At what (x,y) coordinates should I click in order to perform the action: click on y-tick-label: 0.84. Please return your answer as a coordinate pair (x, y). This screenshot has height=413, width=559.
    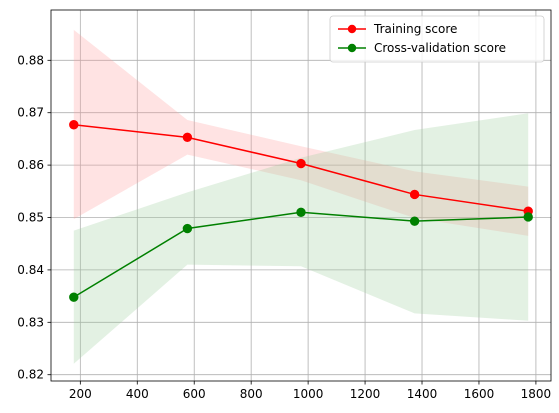
    Looking at the image, I should click on (30, 270).